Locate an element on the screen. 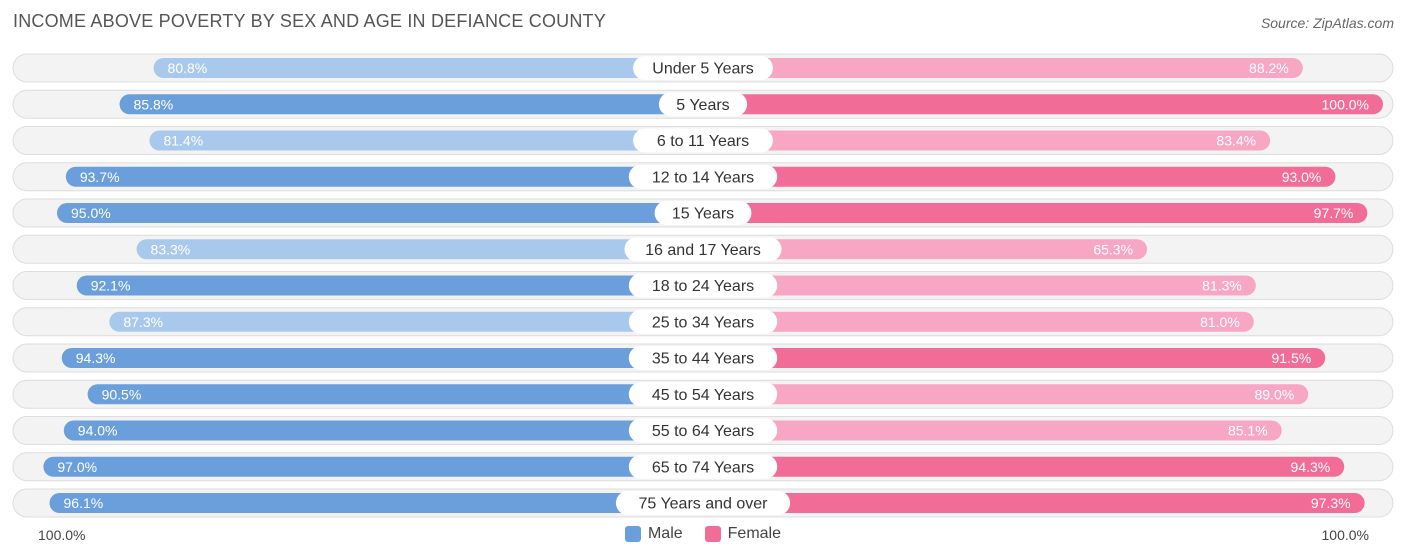 This screenshot has width=1406, height=559. female-value-label: 91.5% is located at coordinates (1291, 358).